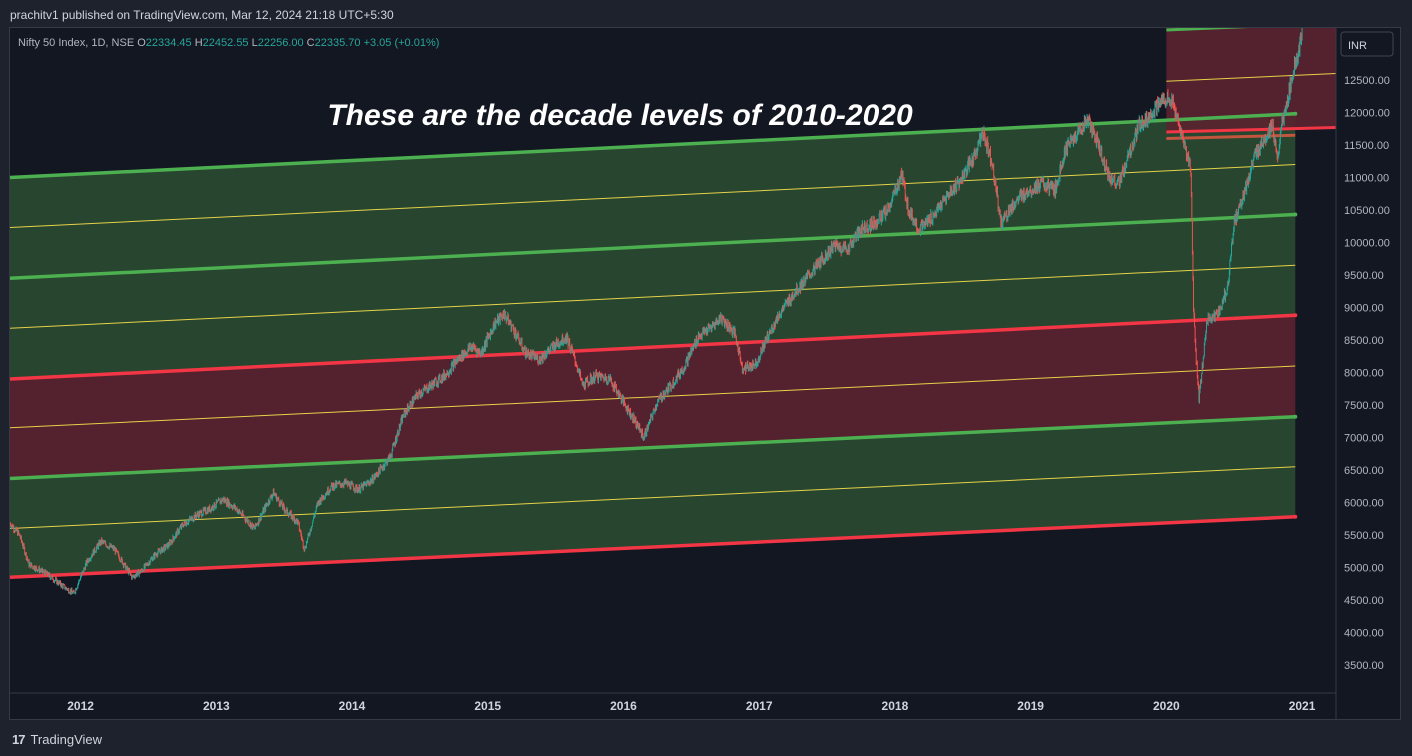  What do you see at coordinates (1364, 471) in the screenshot?
I see `price-axis-label: 6500.00` at bounding box center [1364, 471].